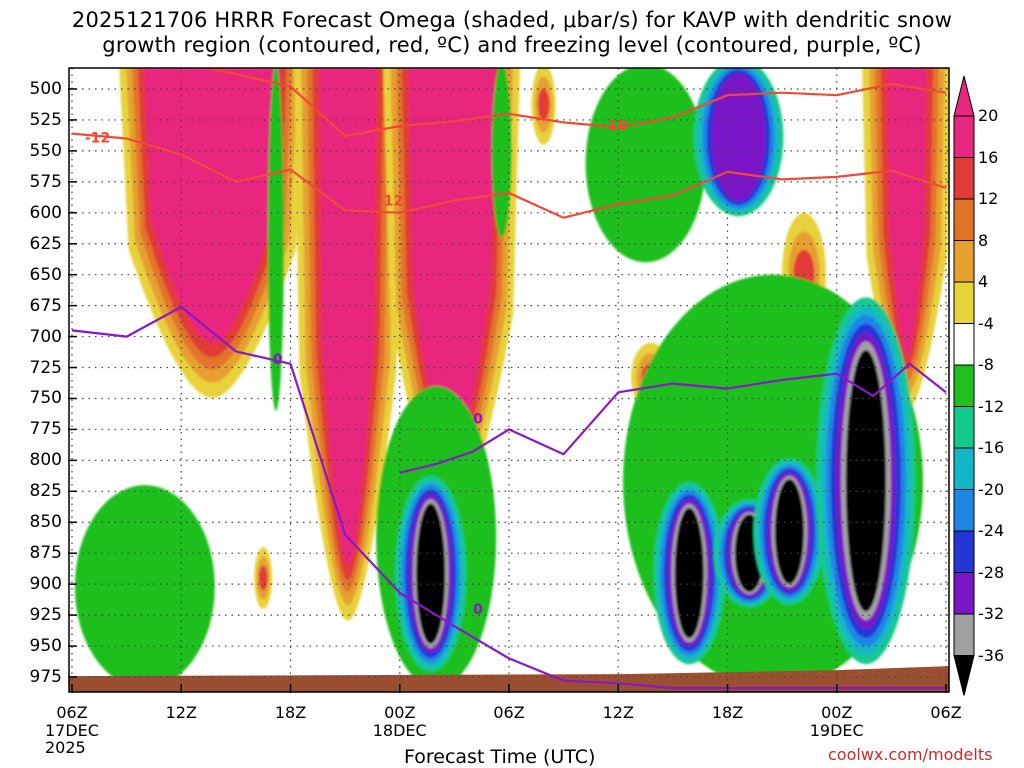 This screenshot has width=1024, height=768. Describe the element at coordinates (45, 212) in the screenshot. I see `y-tick-label-600: 600` at that location.